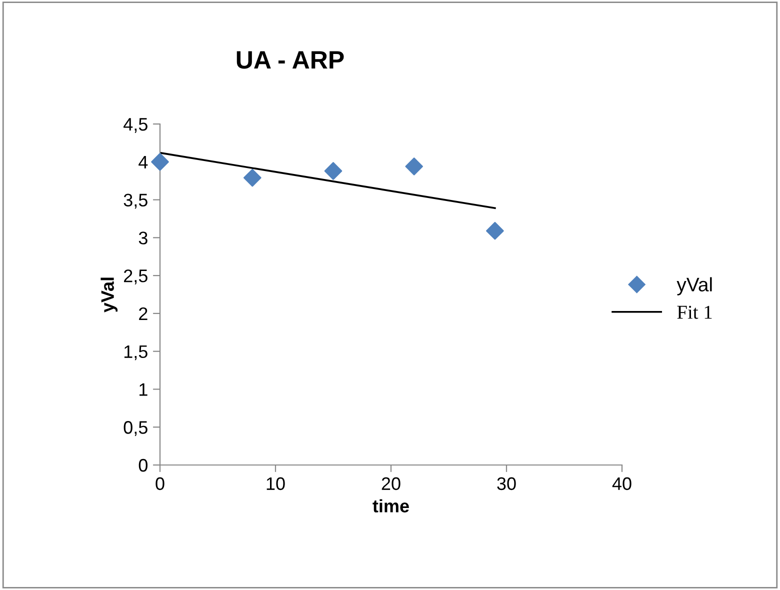  I want to click on x-tick-label: 30, so click(506, 483).